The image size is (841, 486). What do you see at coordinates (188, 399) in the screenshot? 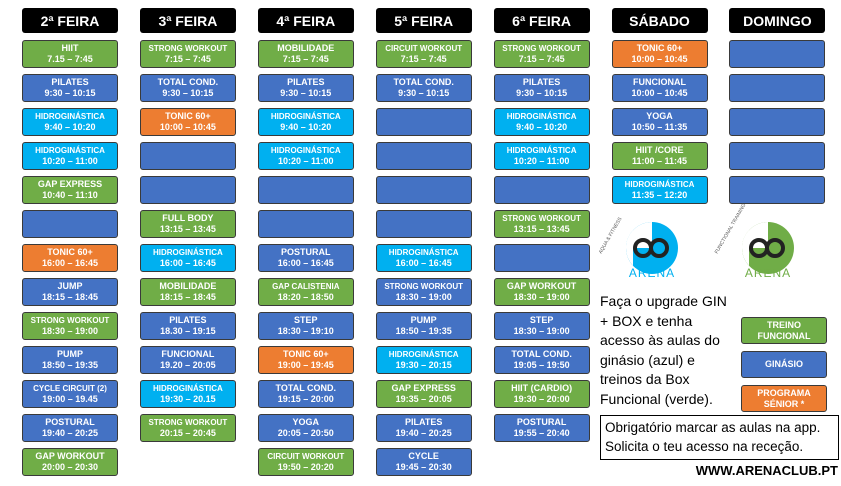
I see `class-time: 19:30 – 20.15` at bounding box center [188, 399].